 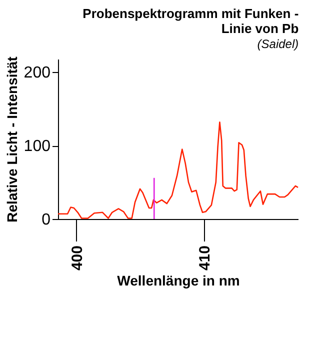 What do you see at coordinates (190, 14) in the screenshot?
I see `text: Probenspektrogramm mit Funken -` at bounding box center [190, 14].